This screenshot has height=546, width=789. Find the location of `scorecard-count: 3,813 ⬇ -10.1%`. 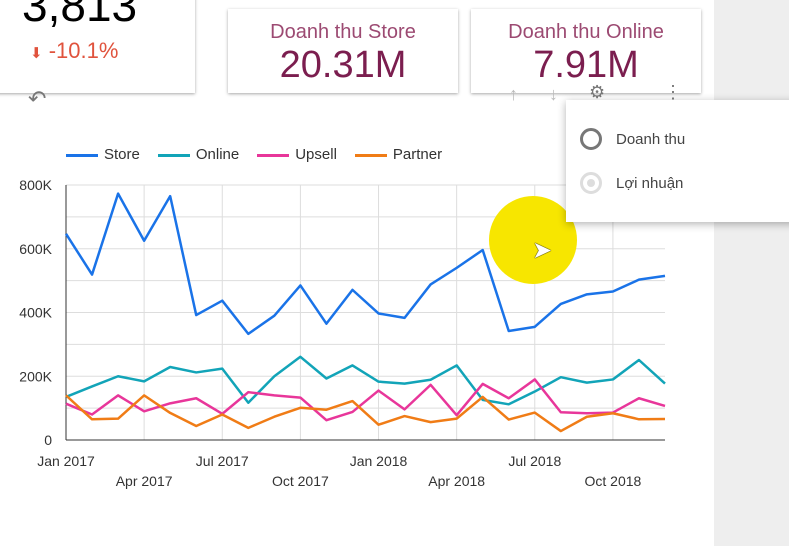

scorecard-count: 3,813 ⬇ -10.1% is located at coordinates (97, 46).